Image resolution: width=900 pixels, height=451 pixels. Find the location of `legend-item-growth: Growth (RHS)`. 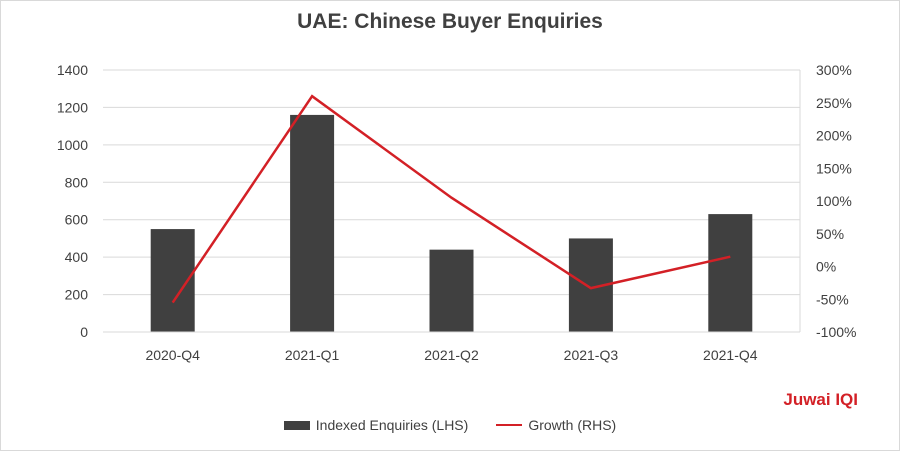

legend-item-growth: Growth (RHS) is located at coordinates (556, 425).